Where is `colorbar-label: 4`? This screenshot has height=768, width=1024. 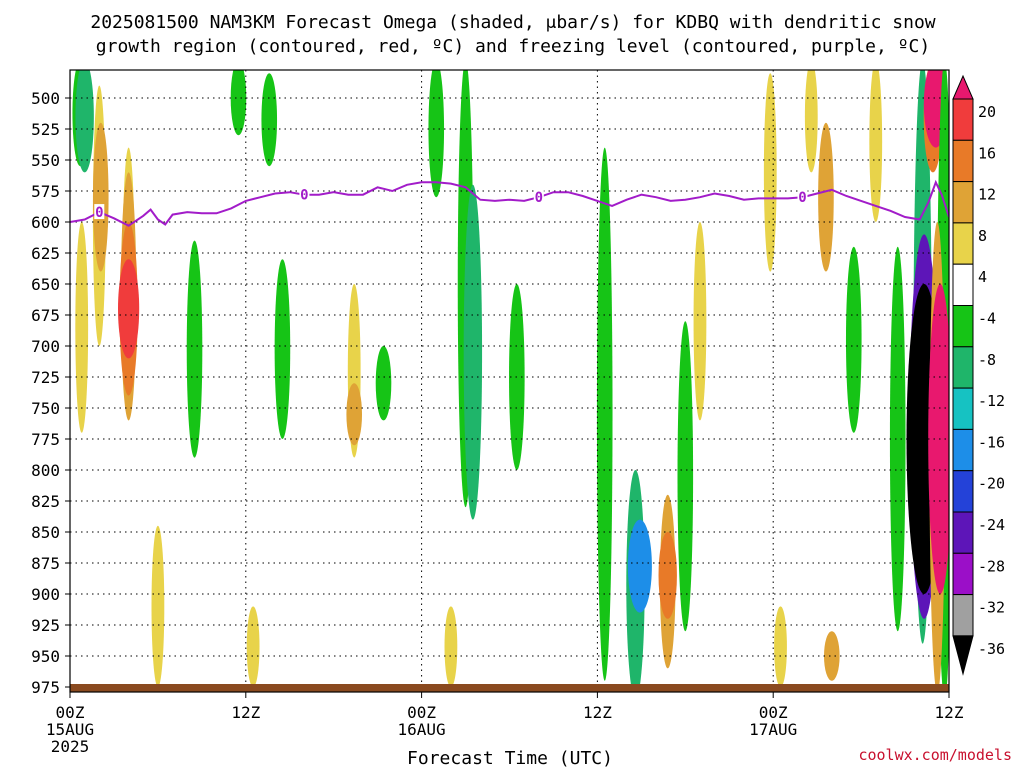 colorbar-label: 4 is located at coordinates (982, 277).